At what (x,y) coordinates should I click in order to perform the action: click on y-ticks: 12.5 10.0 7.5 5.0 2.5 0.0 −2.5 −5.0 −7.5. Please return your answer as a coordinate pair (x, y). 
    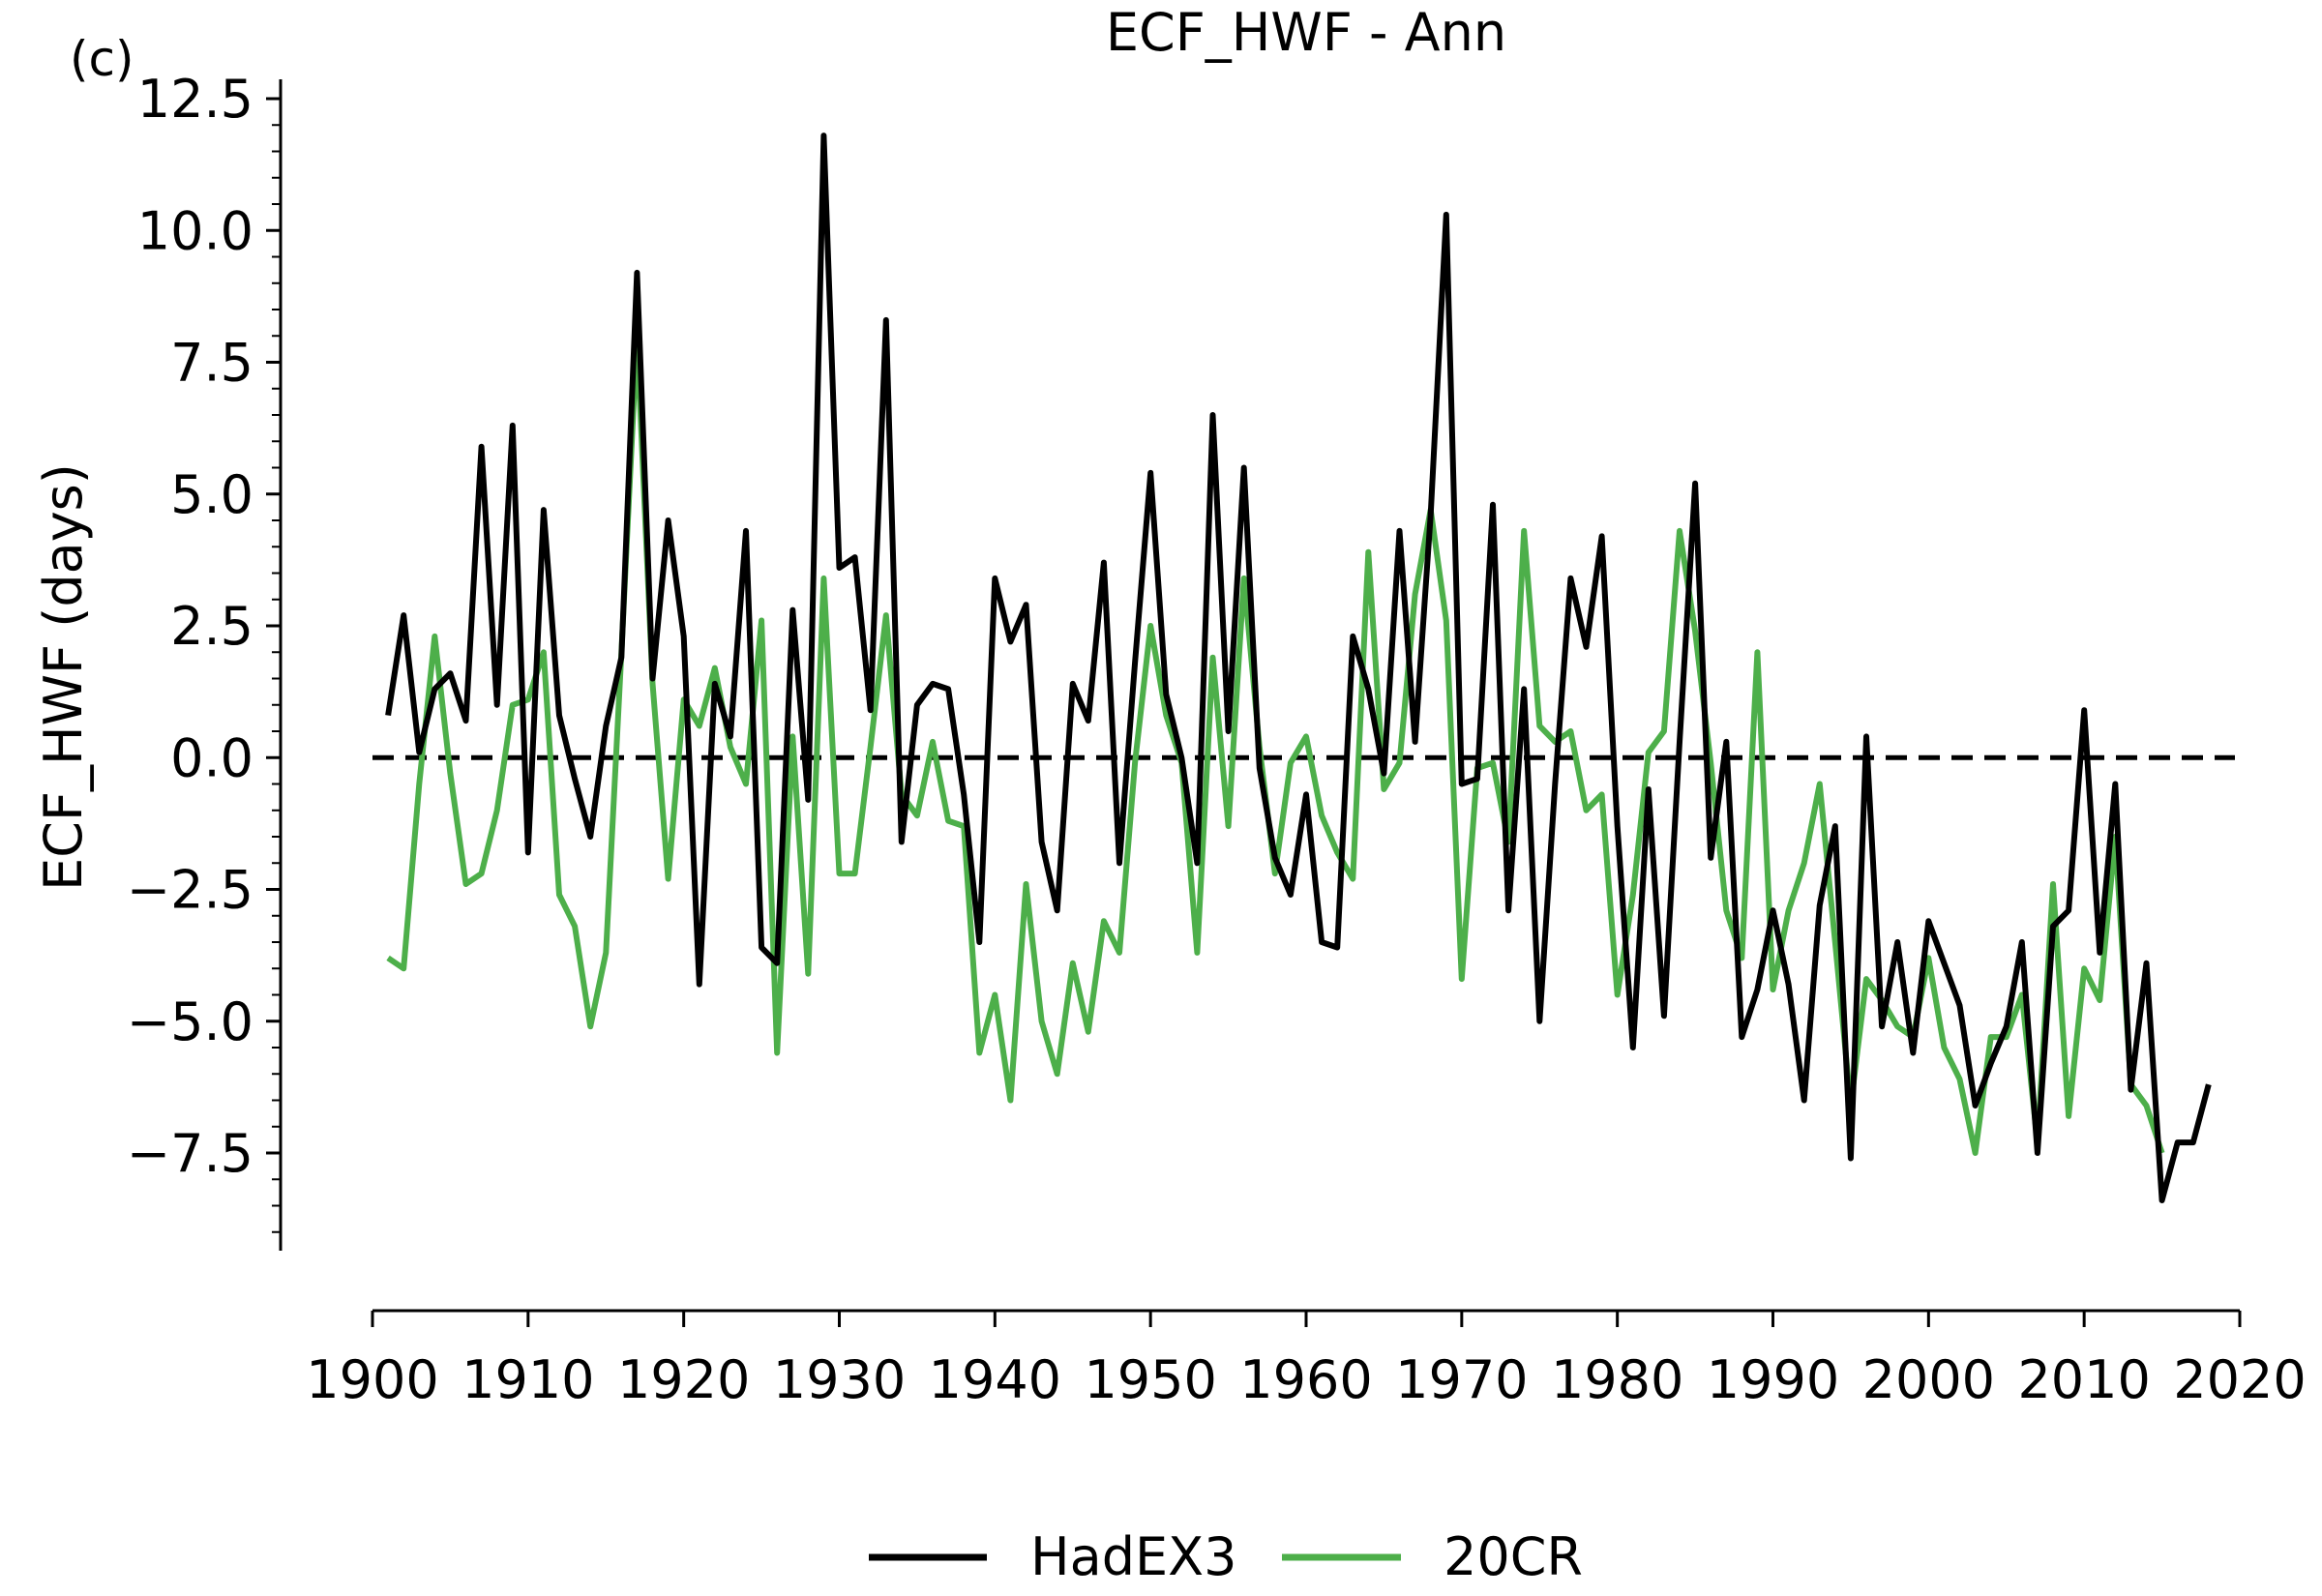
    Looking at the image, I should click on (204, 651).